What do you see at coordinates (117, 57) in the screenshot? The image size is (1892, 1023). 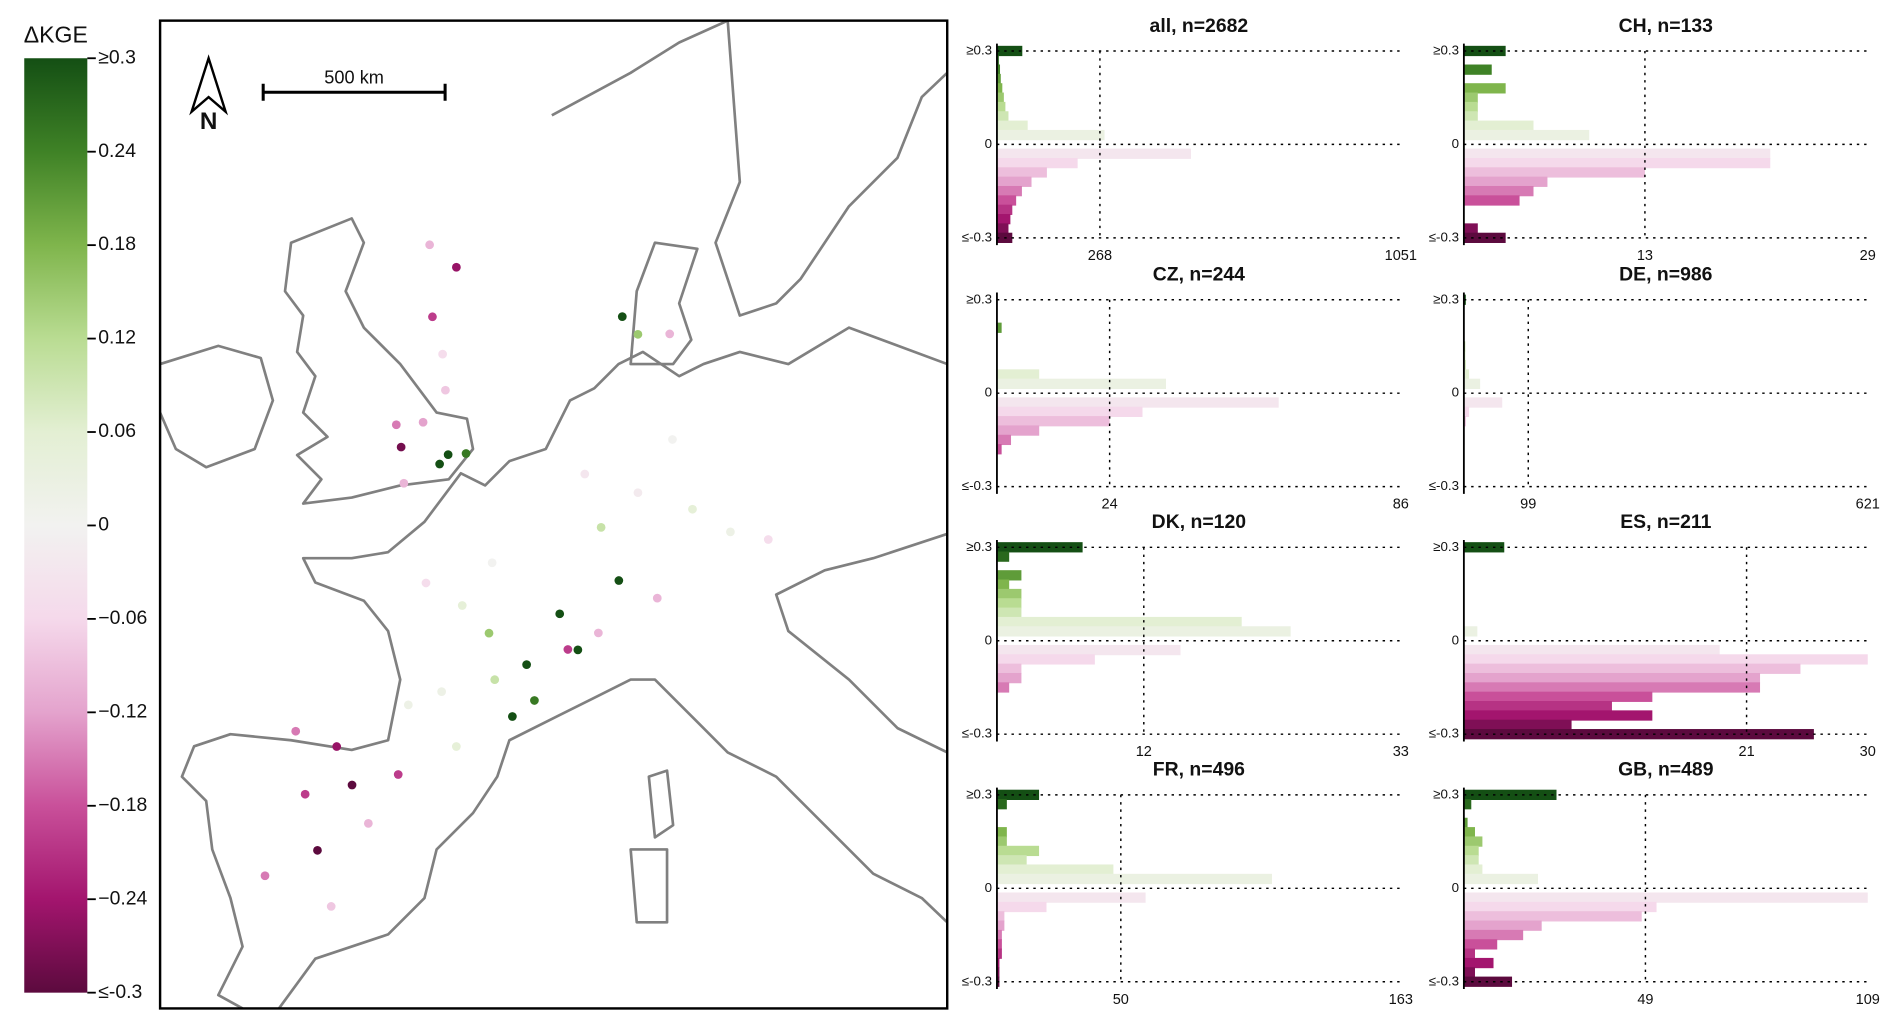 I see `colorbar-tick-label: ≥0.3` at bounding box center [117, 57].